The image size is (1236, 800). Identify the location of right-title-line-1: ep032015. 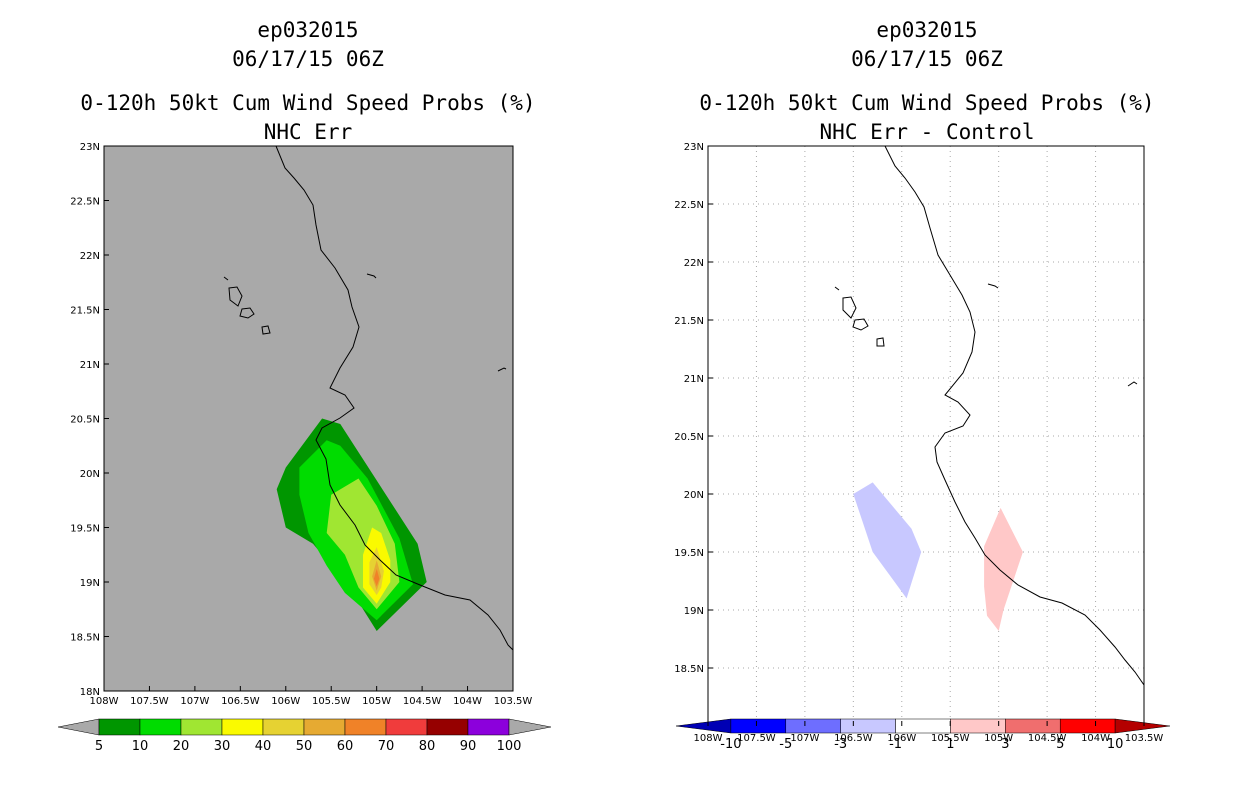
(926, 30).